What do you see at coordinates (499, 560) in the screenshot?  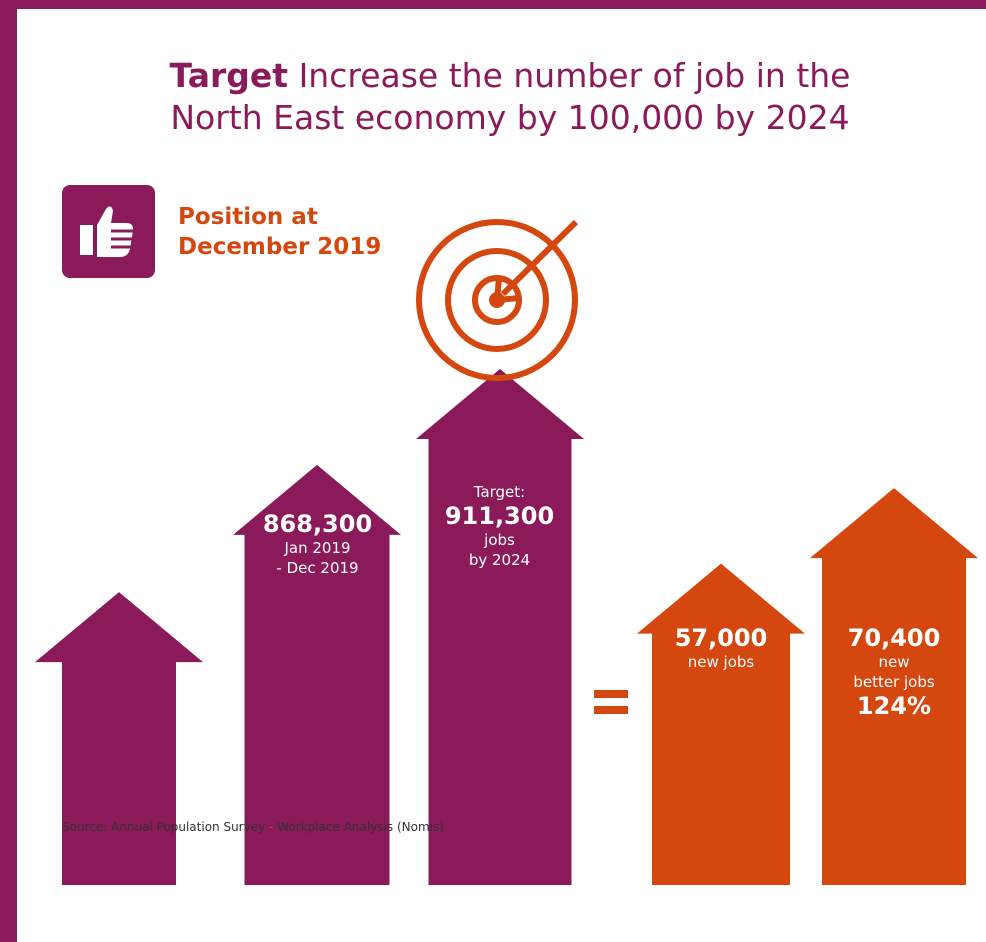 I see `bar-3-year: by 2024` at bounding box center [499, 560].